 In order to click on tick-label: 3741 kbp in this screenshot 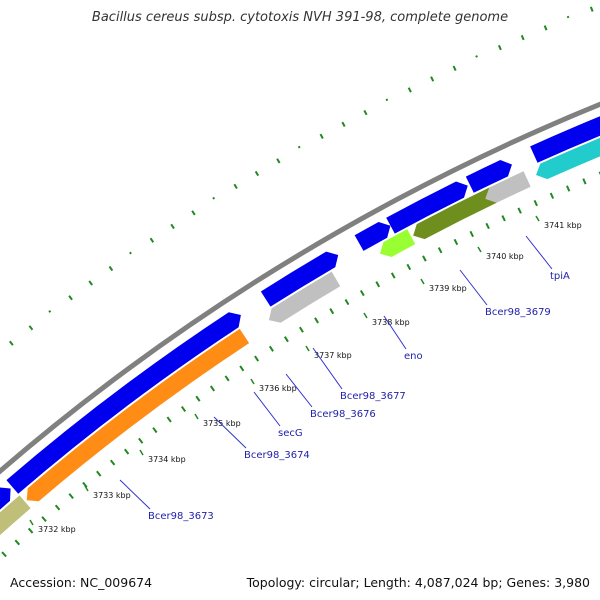, I will do `click(563, 225)`.